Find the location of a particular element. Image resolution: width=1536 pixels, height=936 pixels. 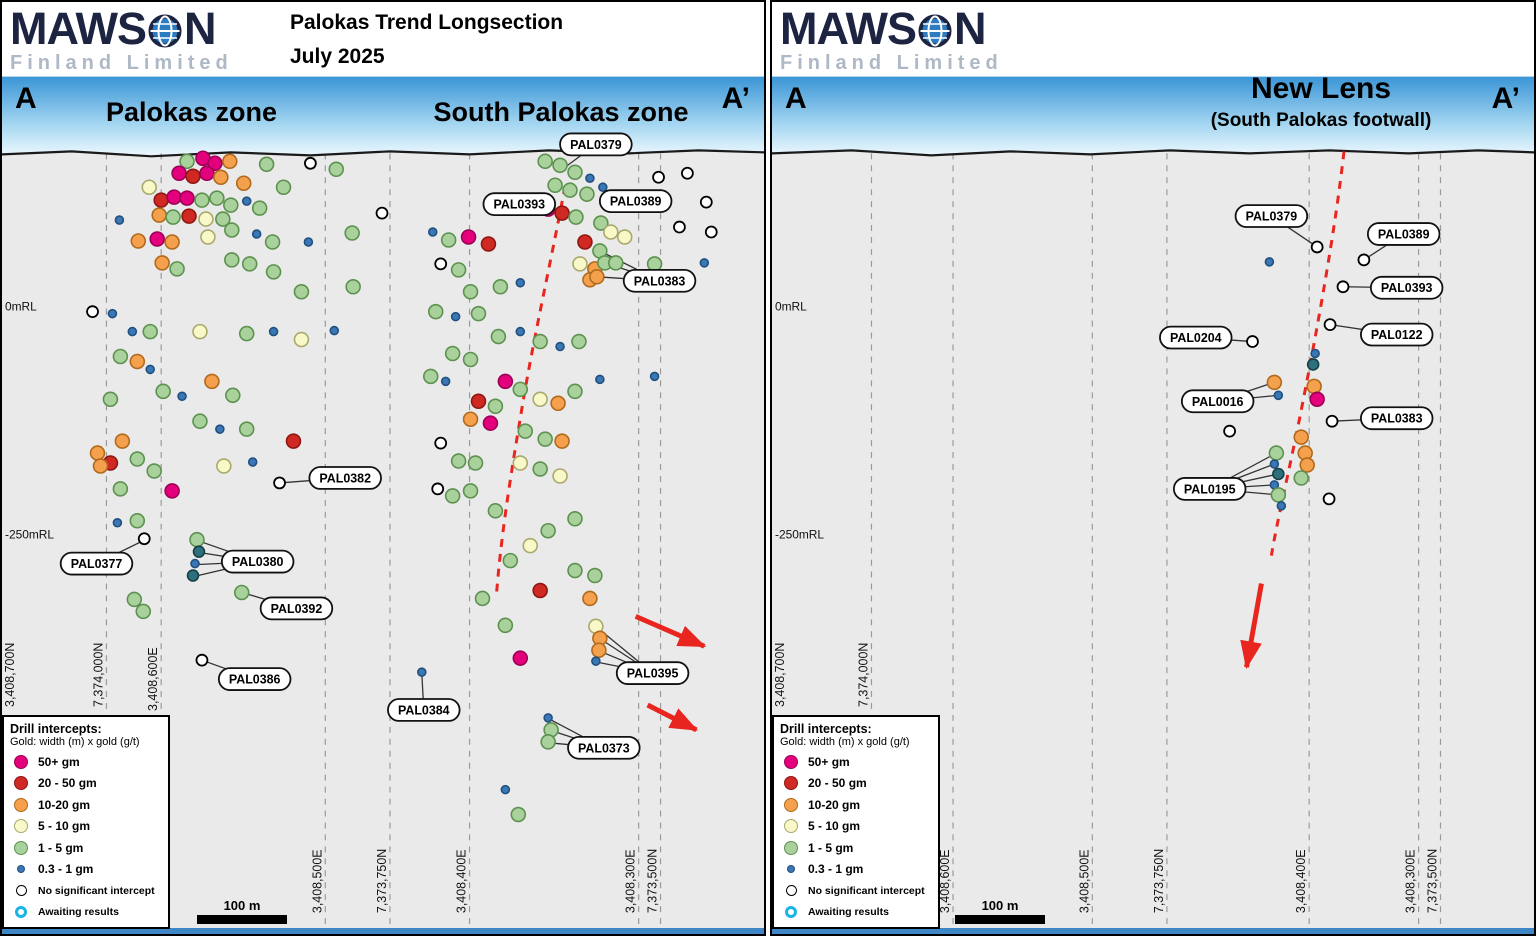

drillhole-callout-label: PAL0384 is located at coordinates (424, 710).